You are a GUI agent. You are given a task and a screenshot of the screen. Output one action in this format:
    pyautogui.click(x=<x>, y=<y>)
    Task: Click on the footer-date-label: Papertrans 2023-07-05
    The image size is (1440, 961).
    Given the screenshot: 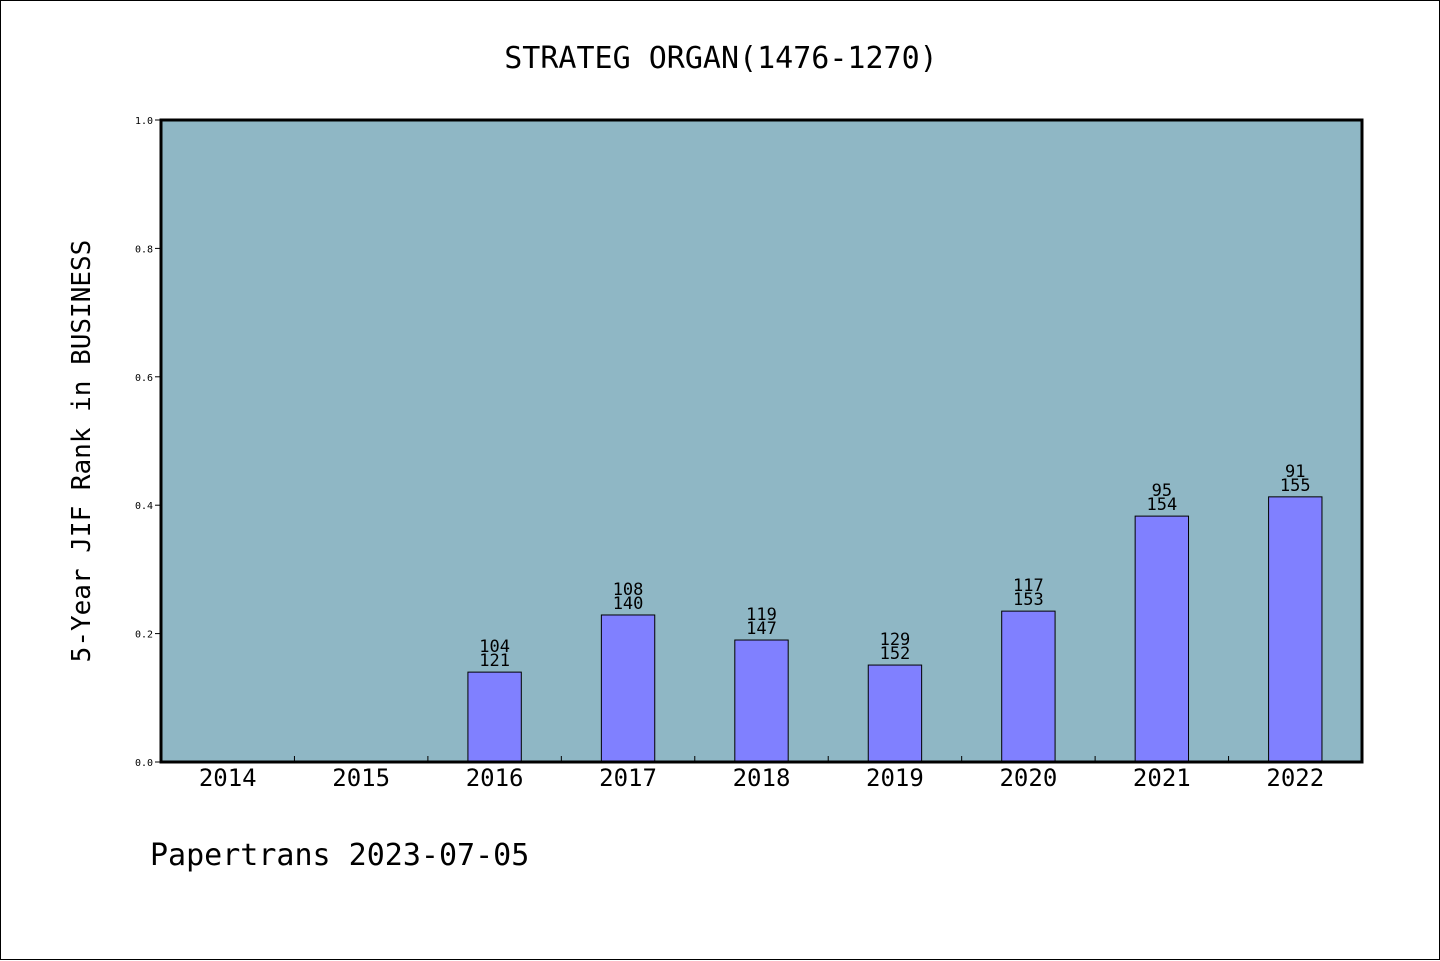 What is the action you would take?
    pyautogui.click(x=339, y=855)
    